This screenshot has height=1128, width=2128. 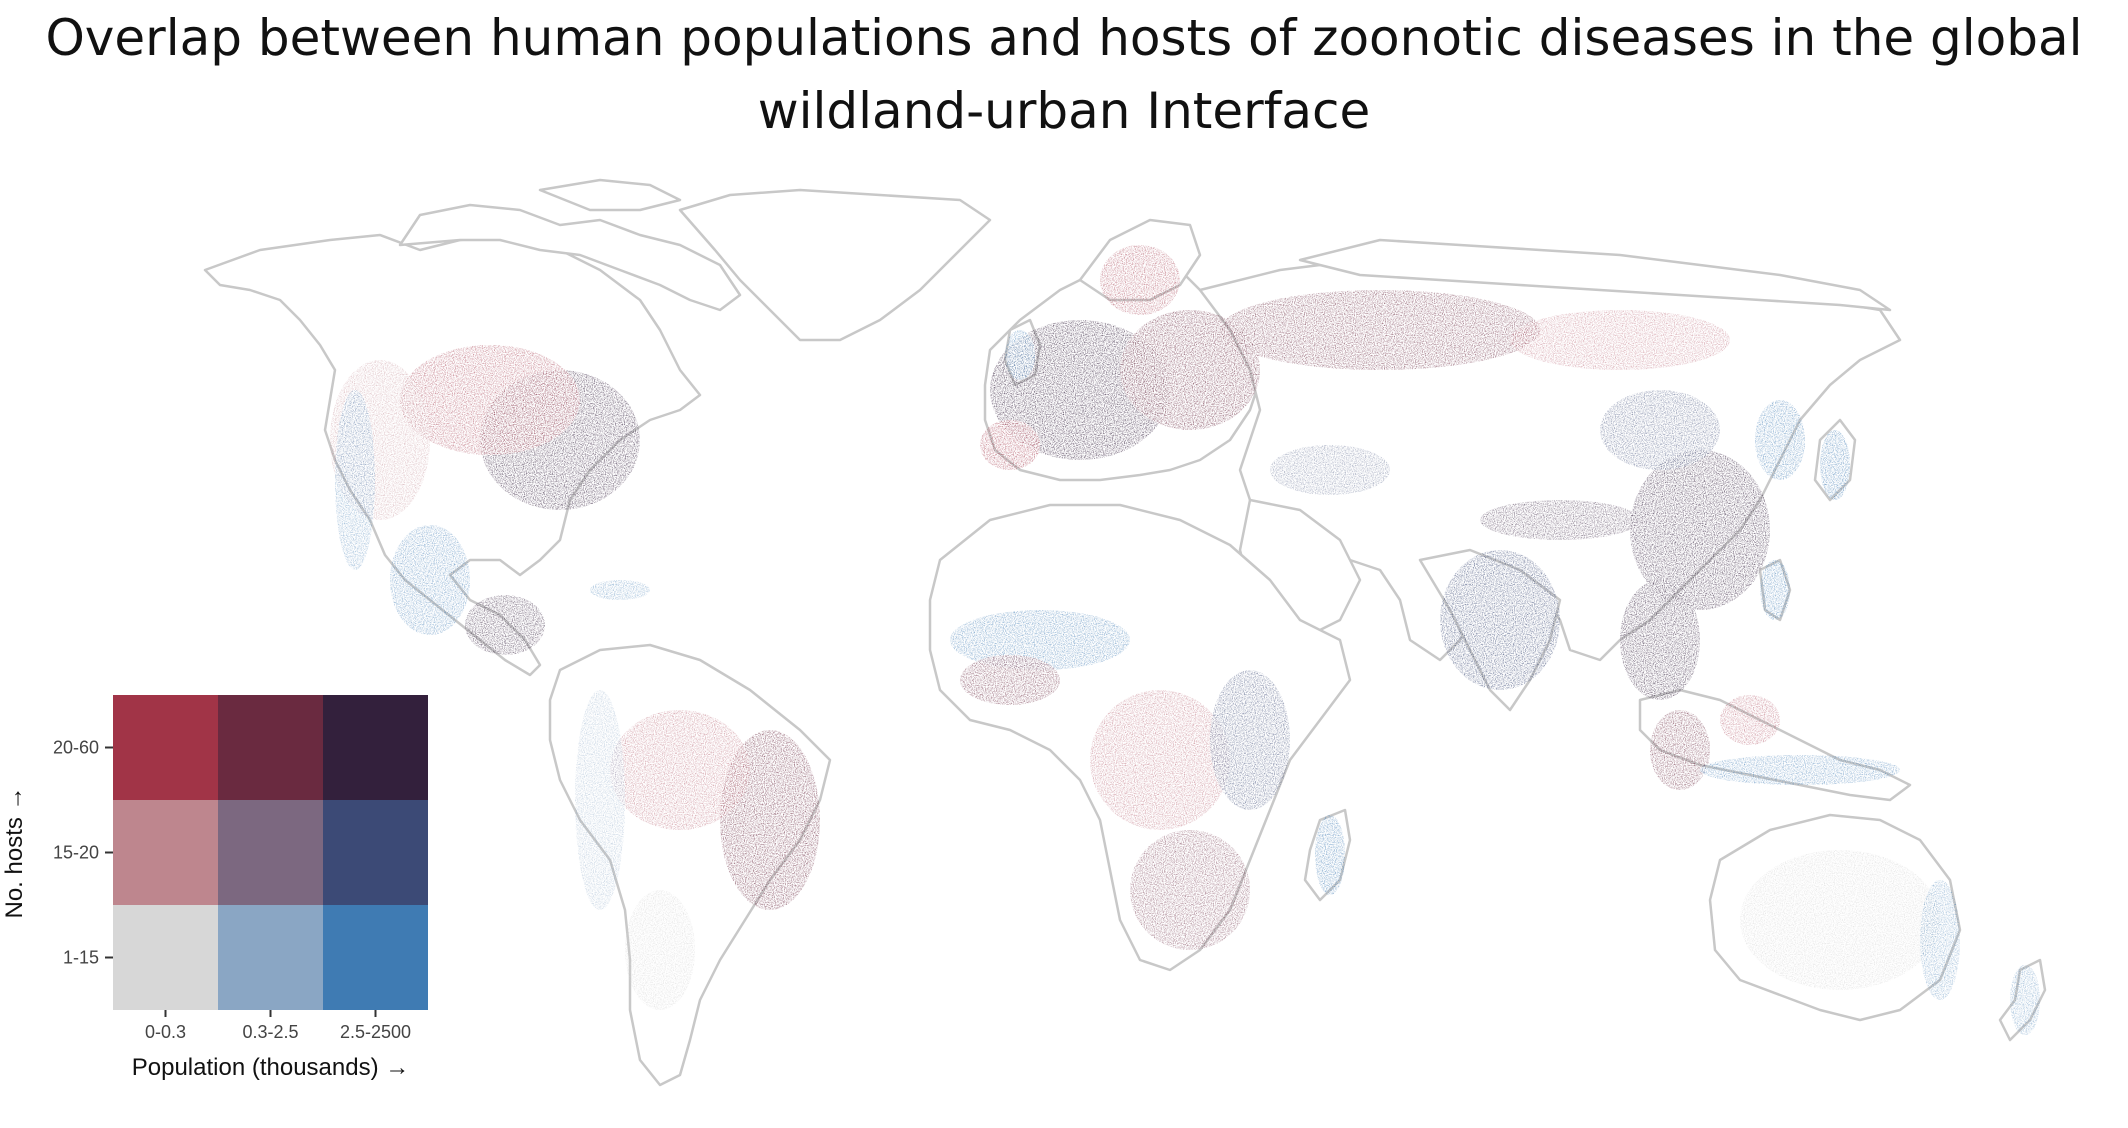 I want to click on legend-grid, so click(x=270, y=852).